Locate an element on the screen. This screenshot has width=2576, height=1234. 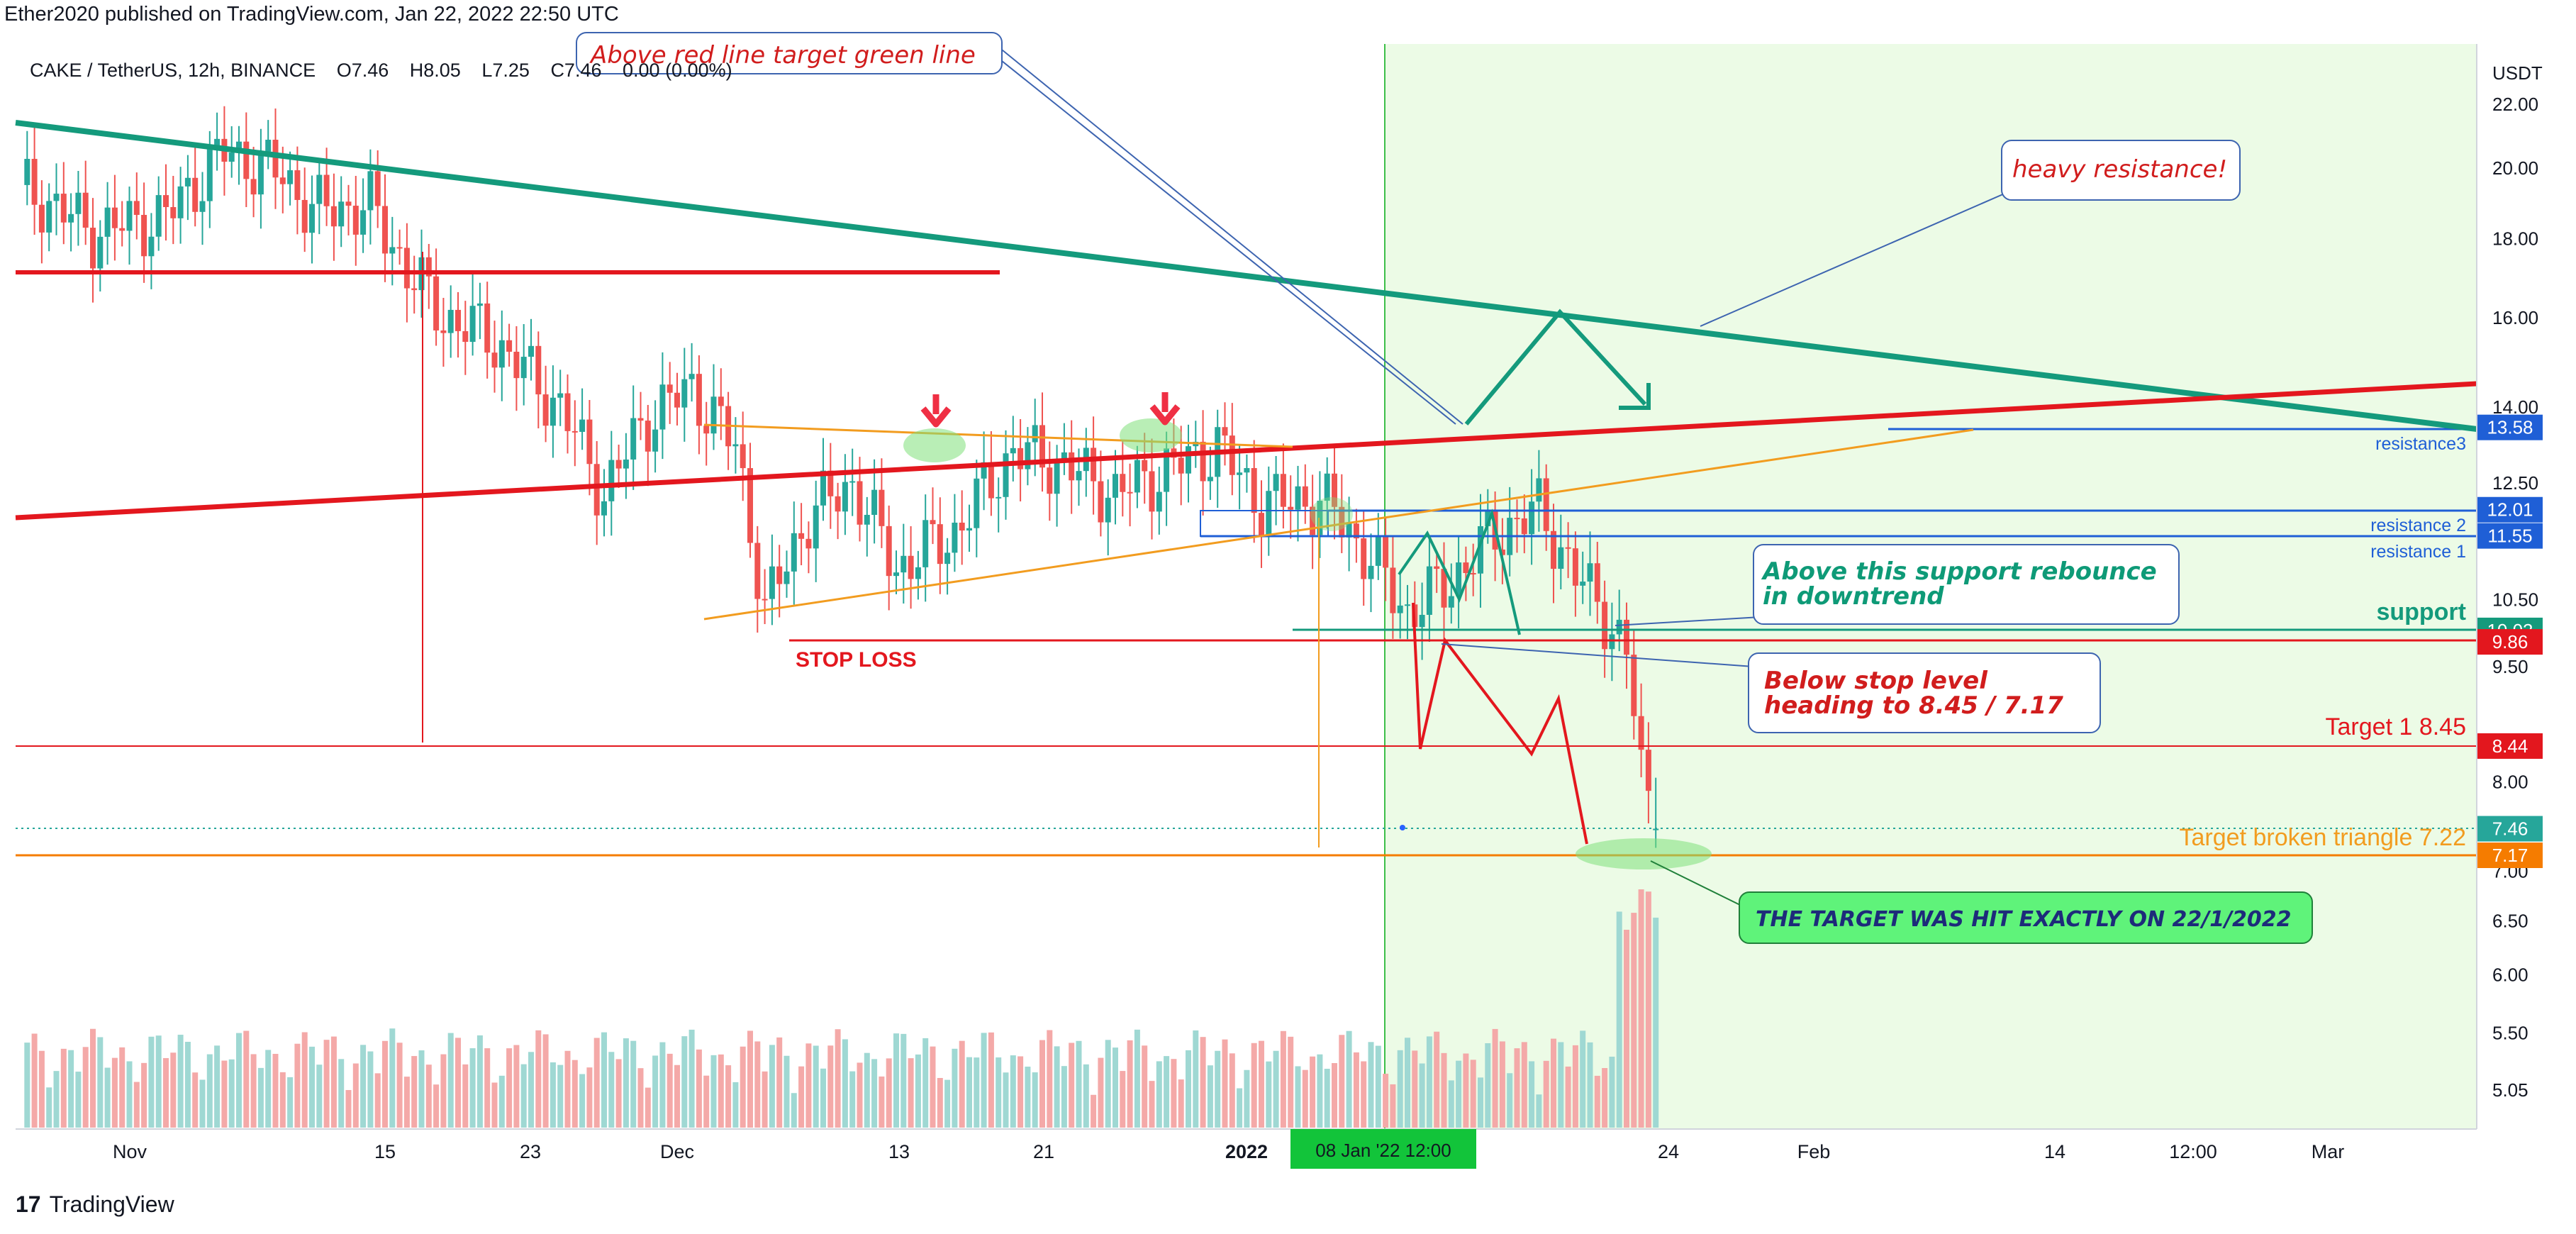
crosshair-time-label: 08 Jan '22 12:00 is located at coordinates (1383, 1150).